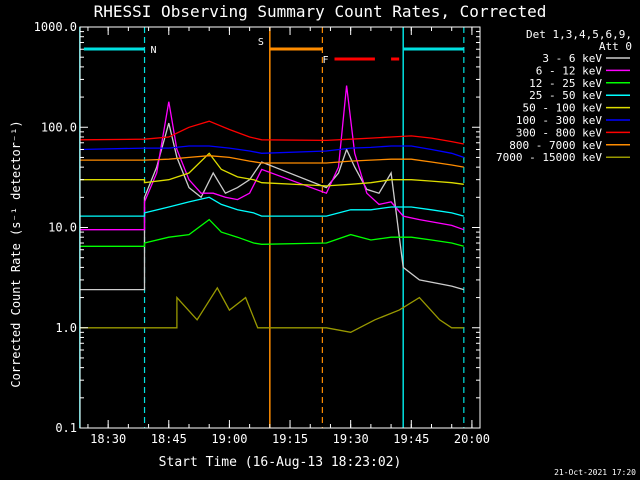 The width and height of the screenshot is (640, 480). What do you see at coordinates (108, 439) in the screenshot?
I see `x-tick-label-0: 18:30` at bounding box center [108, 439].